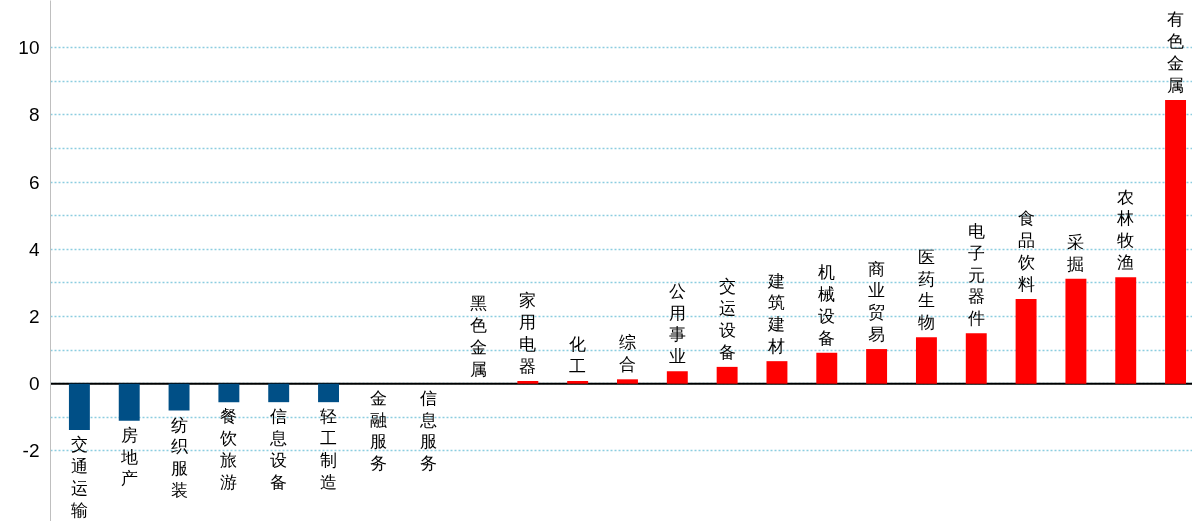 Image resolution: width=1192 pixels, height=521 pixels. I want to click on x-tick-label: 信息服务, so click(427, 431).